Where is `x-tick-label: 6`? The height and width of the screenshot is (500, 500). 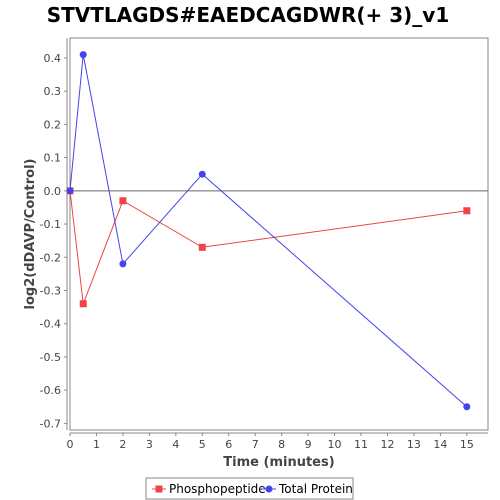
x-tick-label: 6 is located at coordinates (228, 444).